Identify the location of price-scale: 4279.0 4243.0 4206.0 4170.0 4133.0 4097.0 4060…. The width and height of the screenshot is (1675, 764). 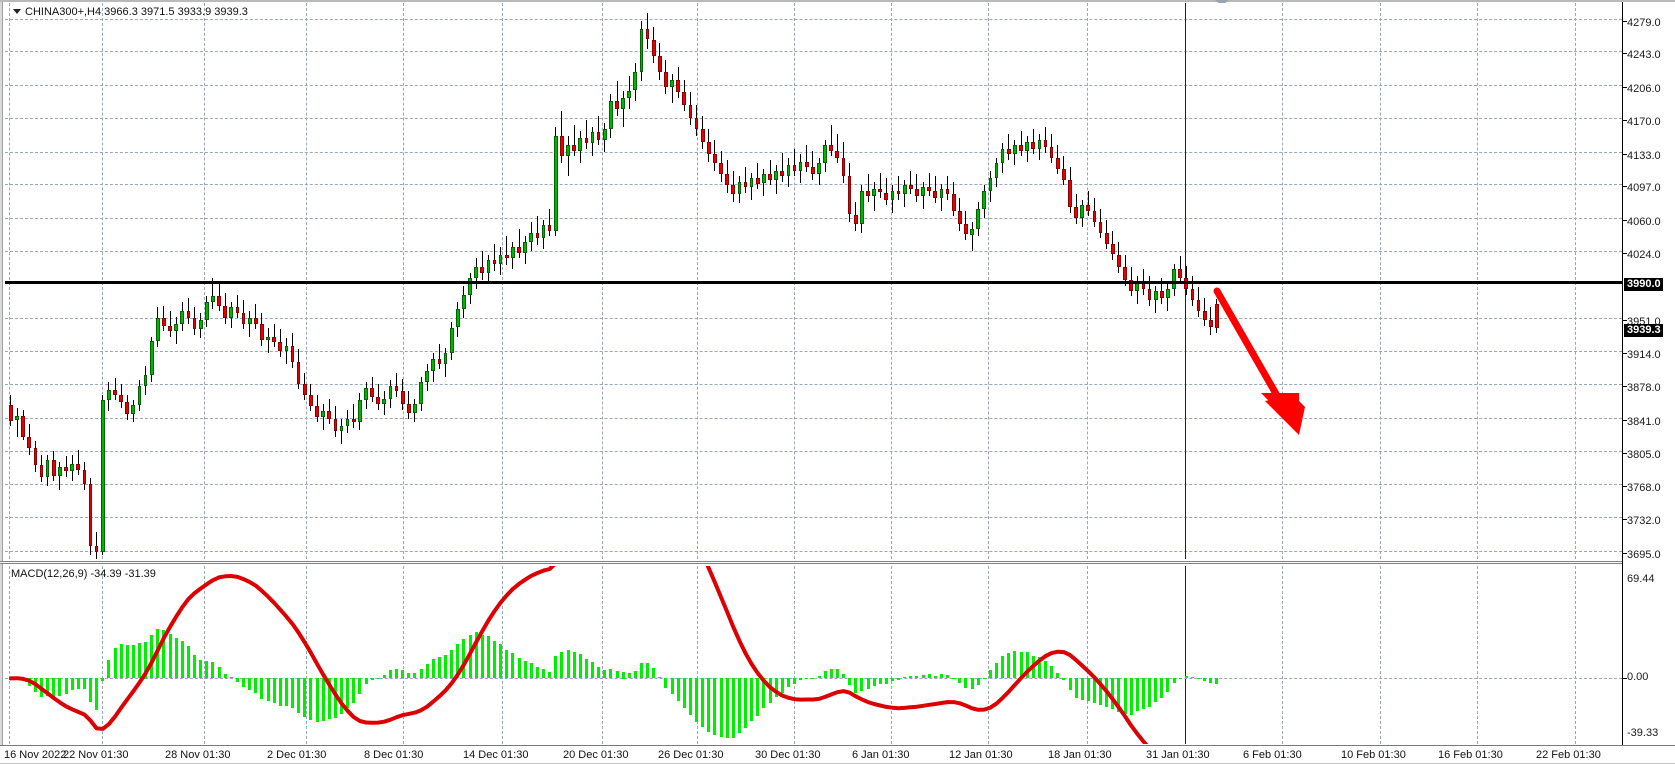
(1648, 373).